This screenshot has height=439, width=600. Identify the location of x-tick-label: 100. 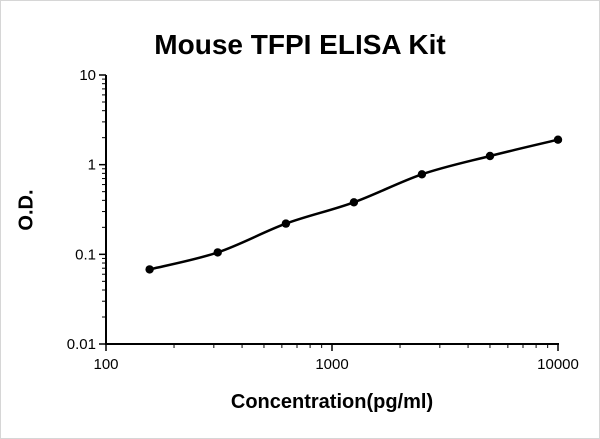
(105, 364).